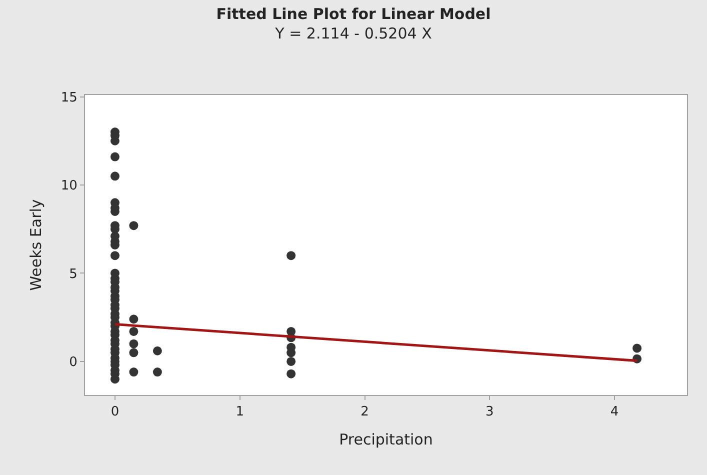  I want to click on y-tick-label: 5, so click(73, 274).